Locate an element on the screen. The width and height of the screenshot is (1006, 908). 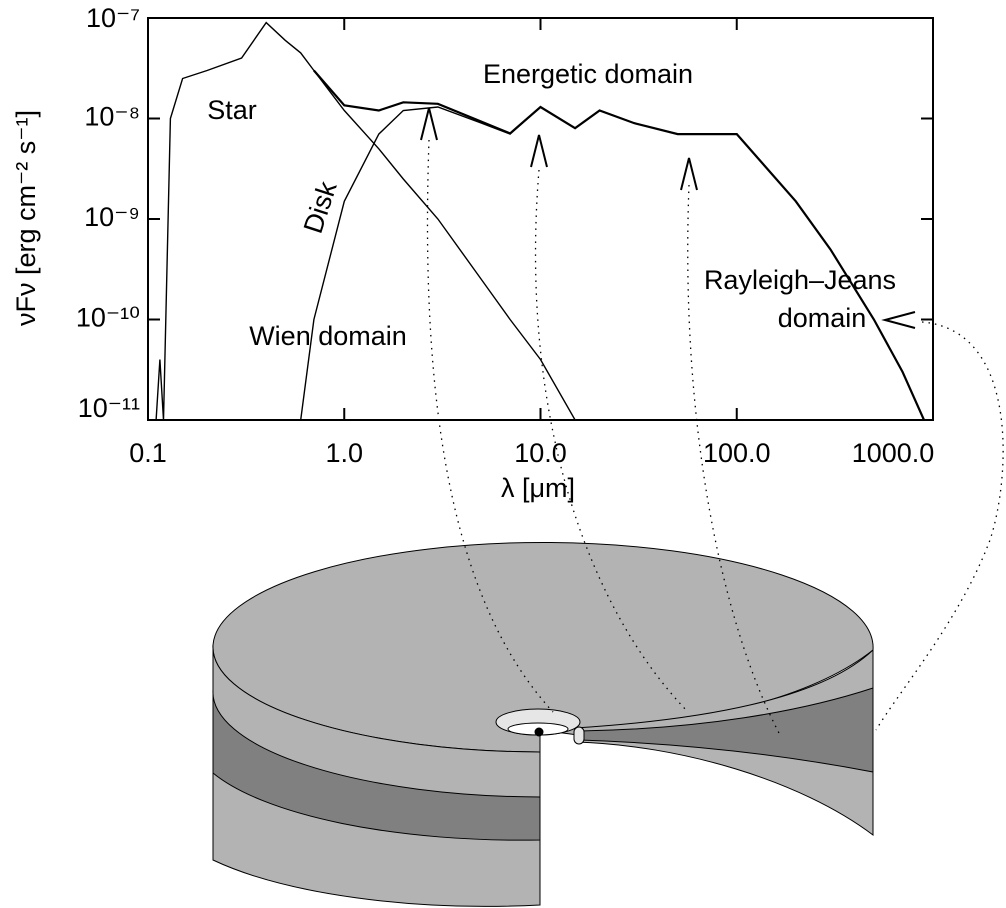
x-axis-label: λ [μm] is located at coordinates (538, 488).